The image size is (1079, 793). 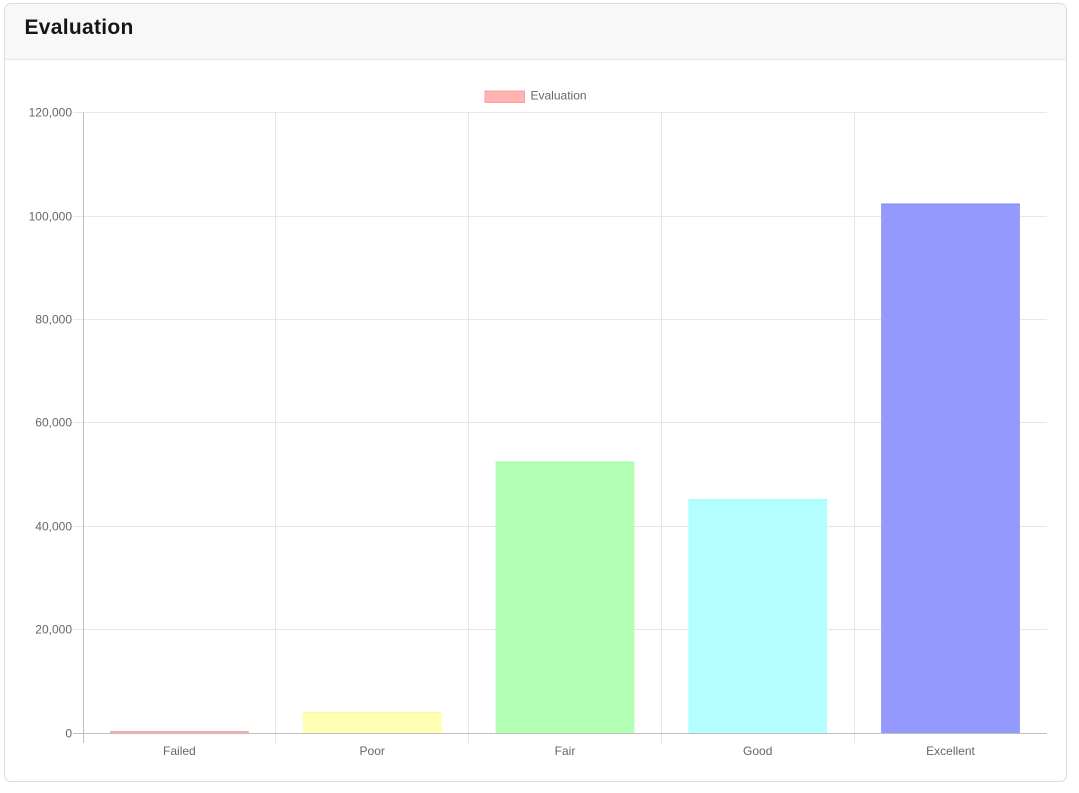 What do you see at coordinates (179, 751) in the screenshot?
I see `svg-text: Failed` at bounding box center [179, 751].